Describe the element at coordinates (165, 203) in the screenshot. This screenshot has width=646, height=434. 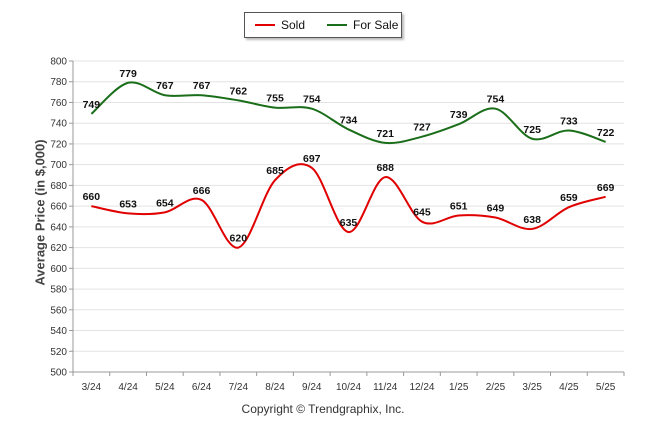
I see `data-label-sold: 654` at that location.